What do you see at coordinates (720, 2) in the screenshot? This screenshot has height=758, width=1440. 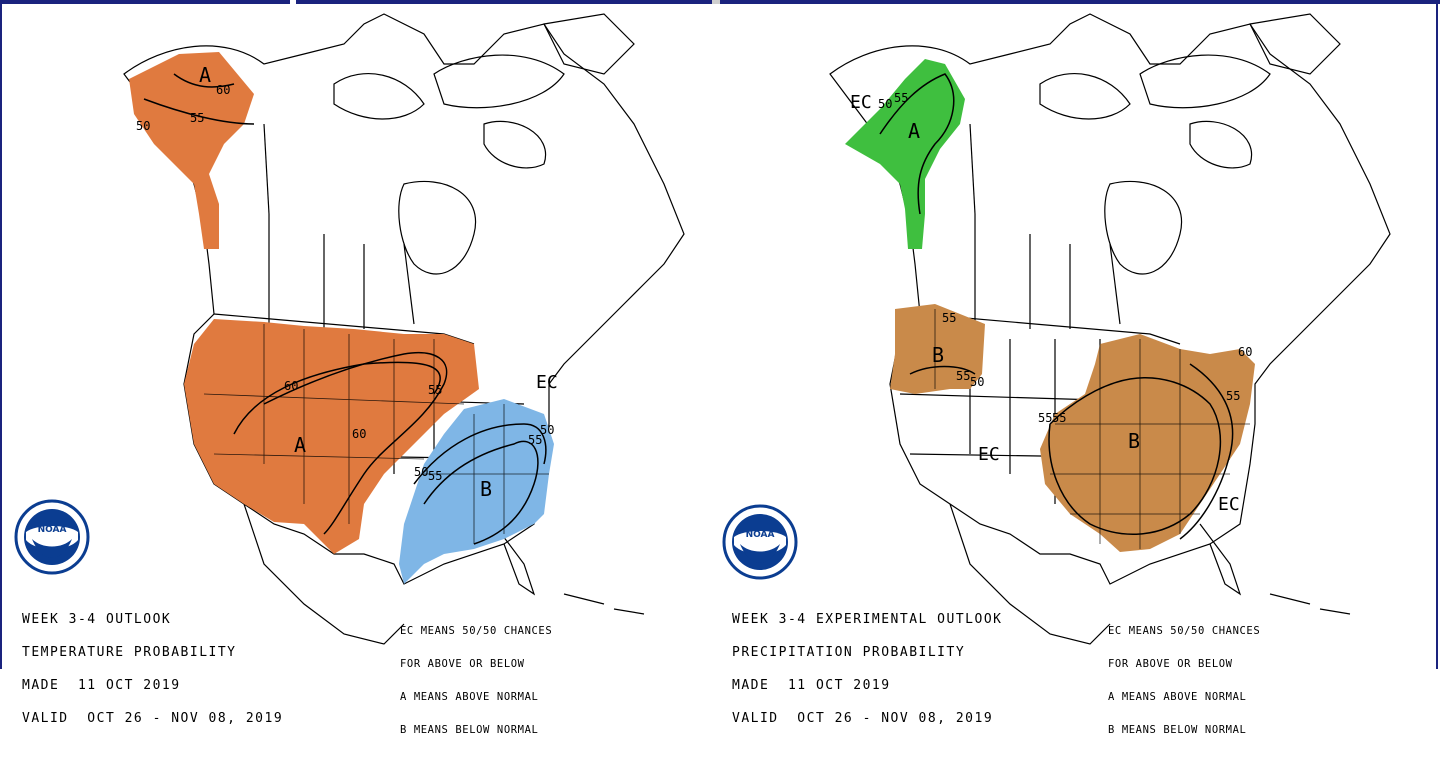 I see `top-border` at bounding box center [720, 2].